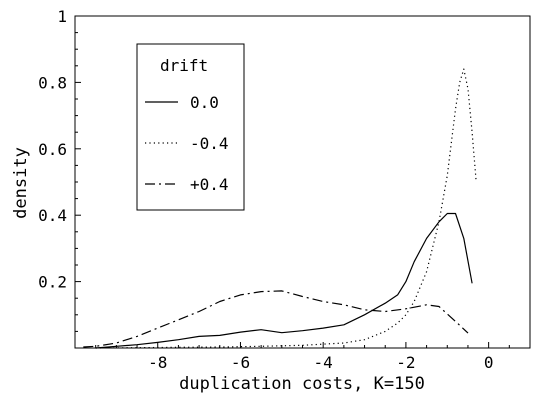 Image resolution: width=533 pixels, height=398 pixels. I want to click on legend-box, so click(190, 127).